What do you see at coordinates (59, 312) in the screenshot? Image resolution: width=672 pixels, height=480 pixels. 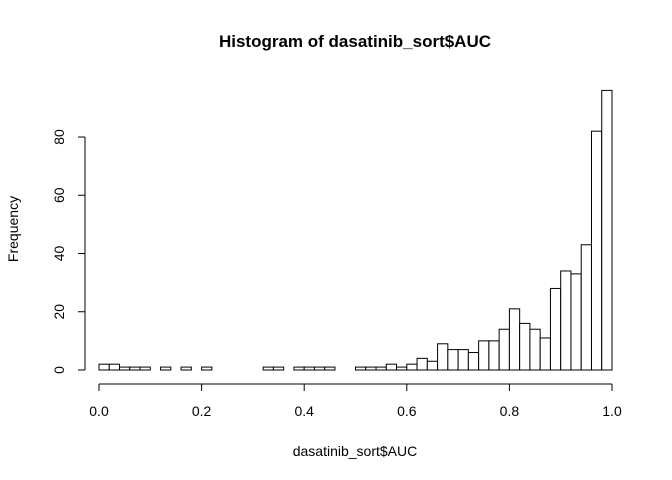 I see `y-tick-label: 20` at bounding box center [59, 312].